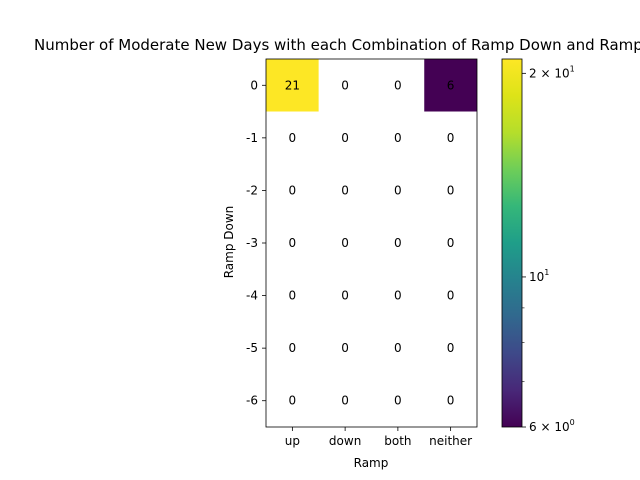  I want to click on y-tick-label: -1, so click(252, 138).